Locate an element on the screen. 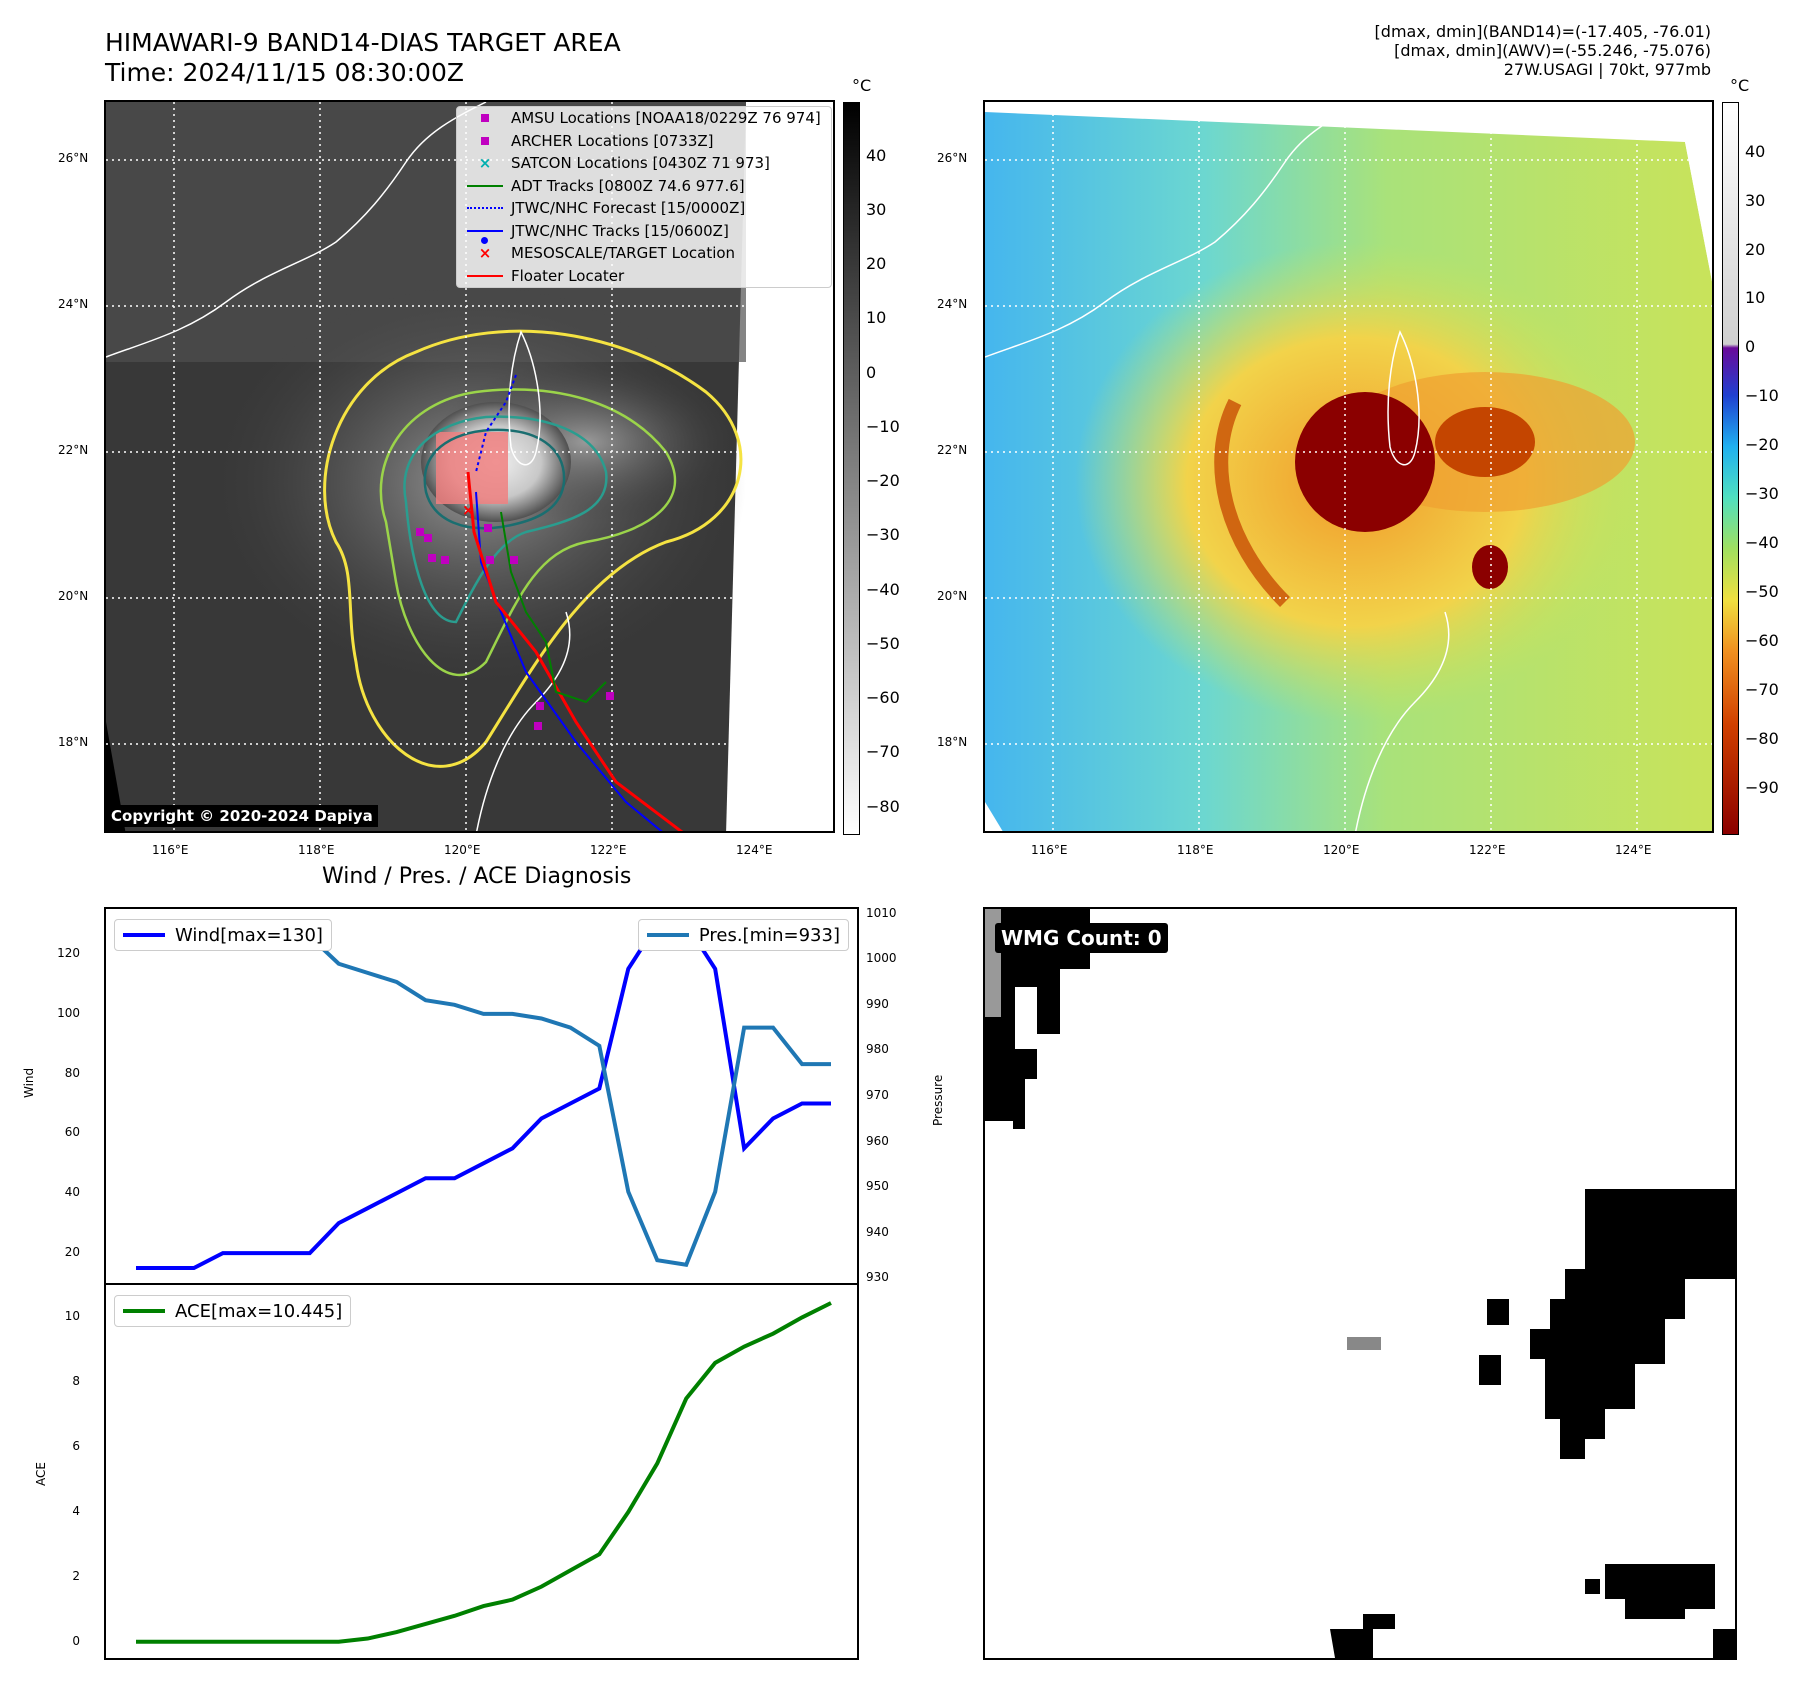  contour-yellow is located at coordinates (533, 548).